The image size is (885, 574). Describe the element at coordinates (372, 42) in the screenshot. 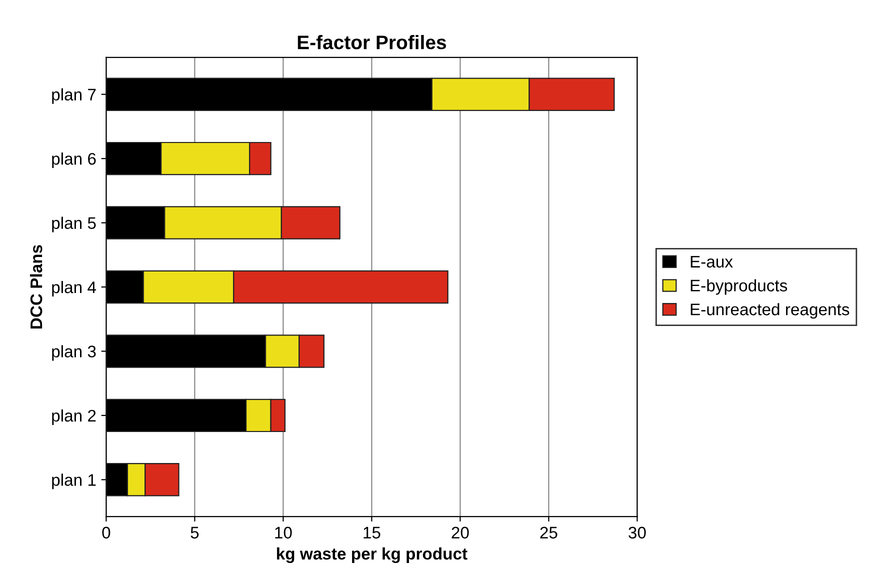

I see `chart-title: E-factor Profiles` at that location.